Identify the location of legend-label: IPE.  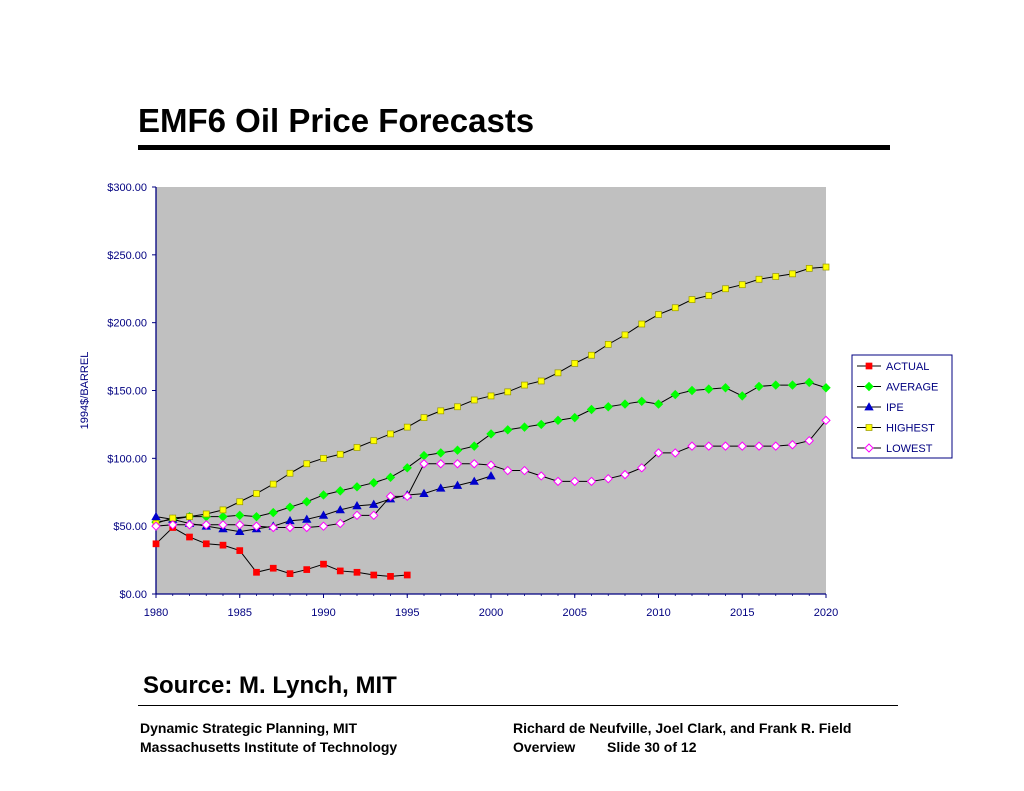
(895, 408).